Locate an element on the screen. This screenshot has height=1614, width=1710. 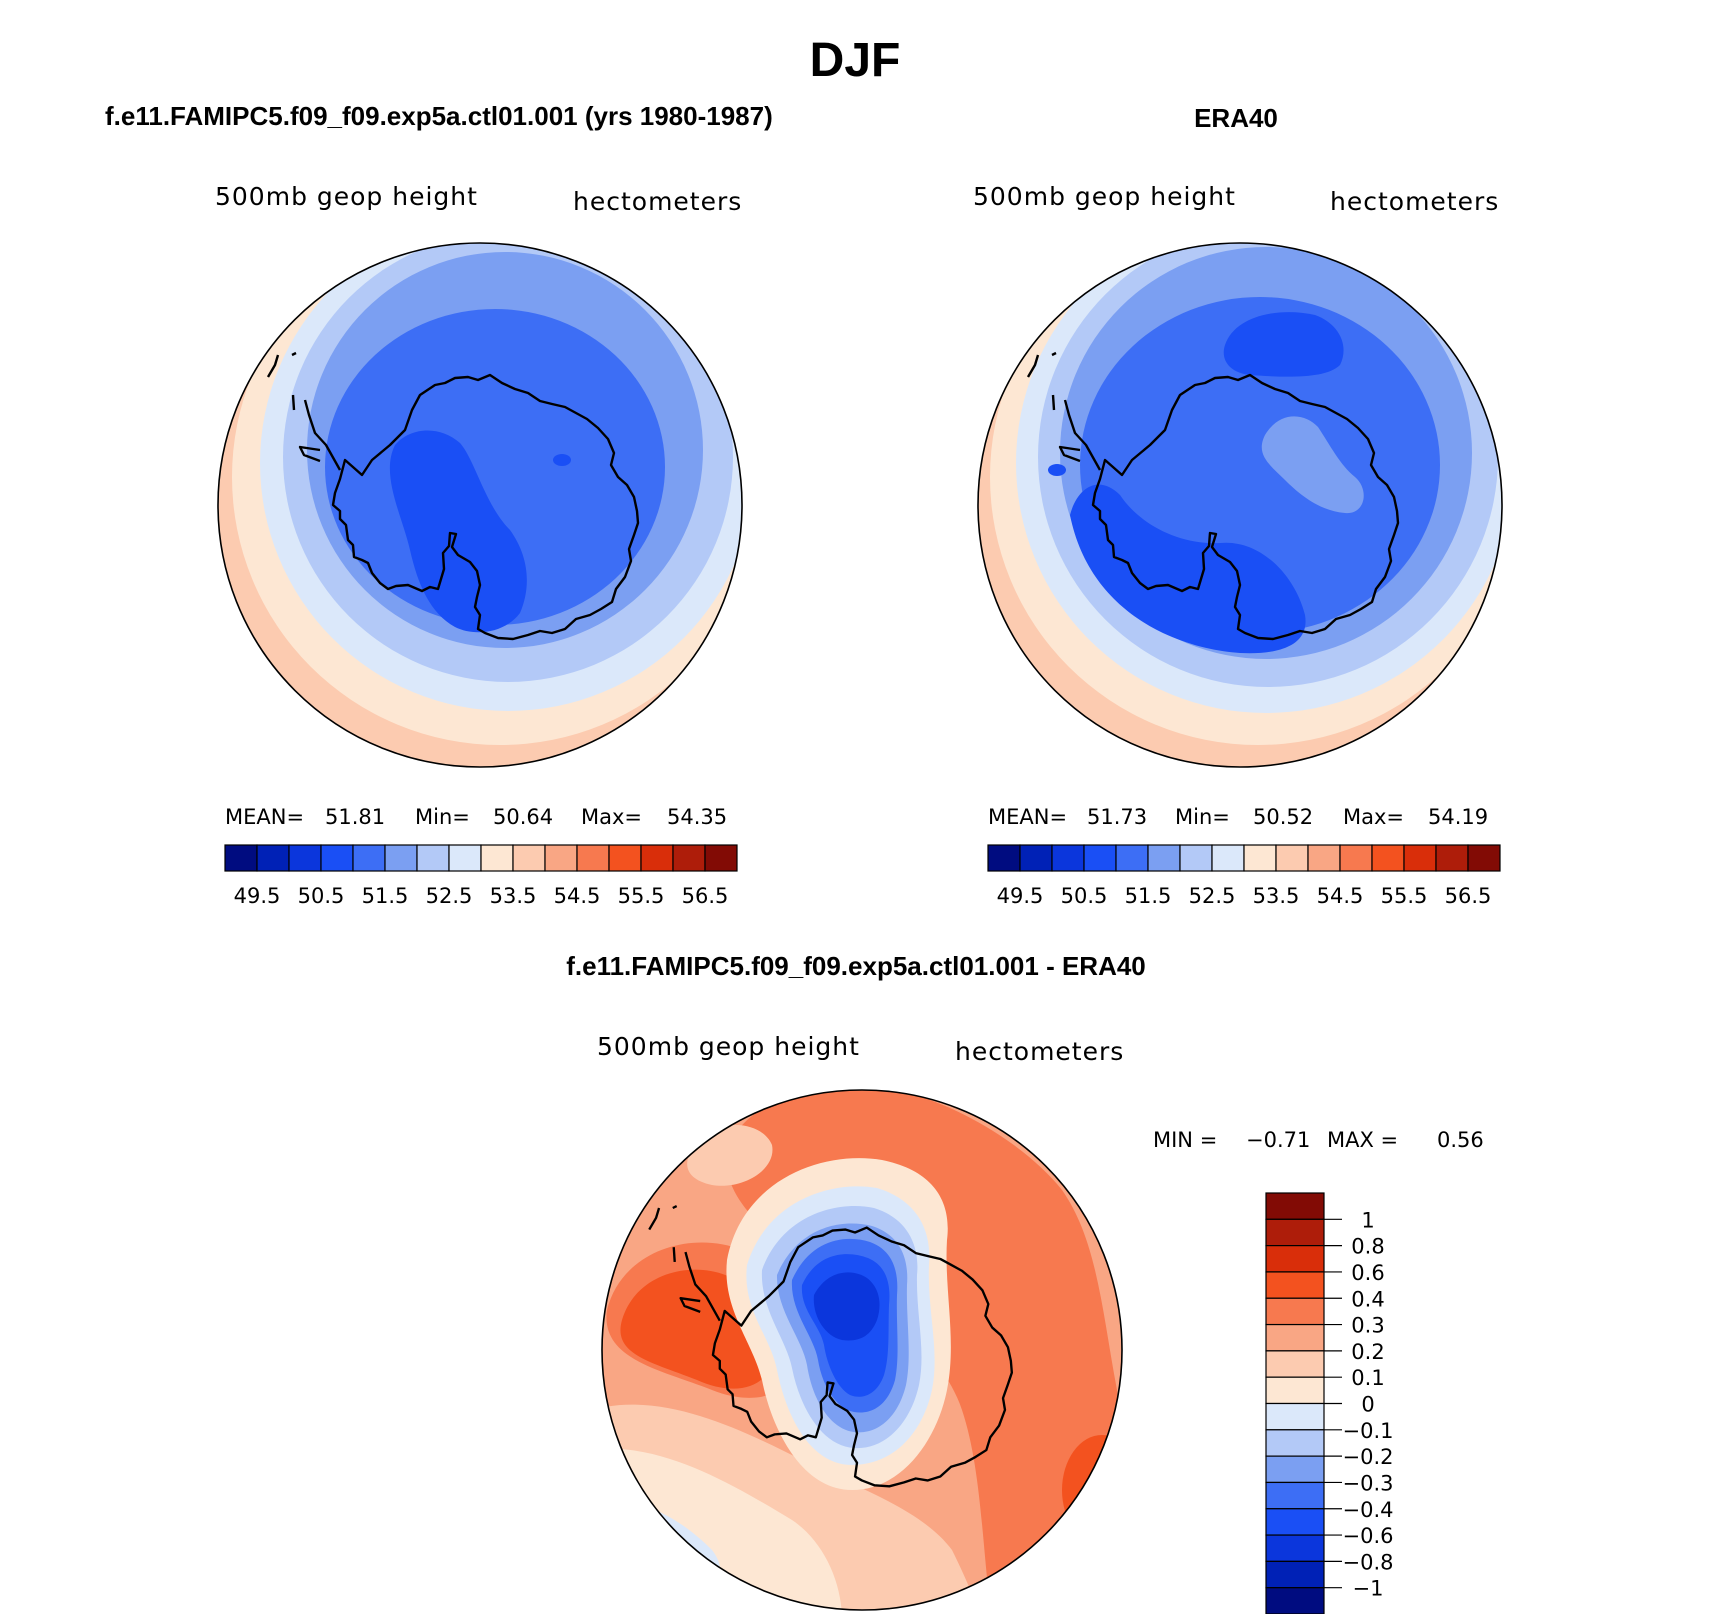
model-colorbar-tick: 53.5 is located at coordinates (513, 896).